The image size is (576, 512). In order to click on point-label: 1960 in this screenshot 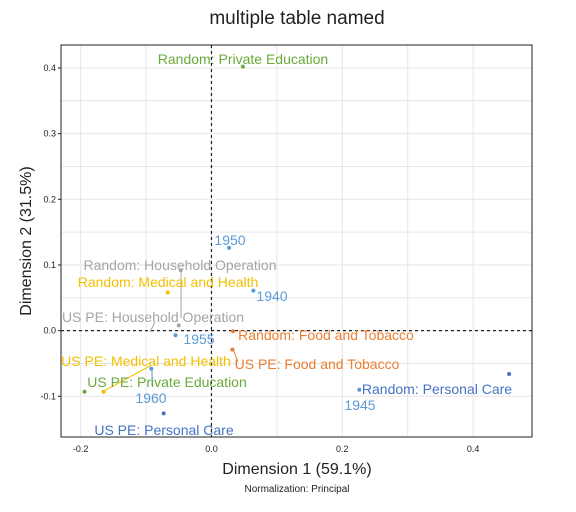, I will do `click(150, 398)`.